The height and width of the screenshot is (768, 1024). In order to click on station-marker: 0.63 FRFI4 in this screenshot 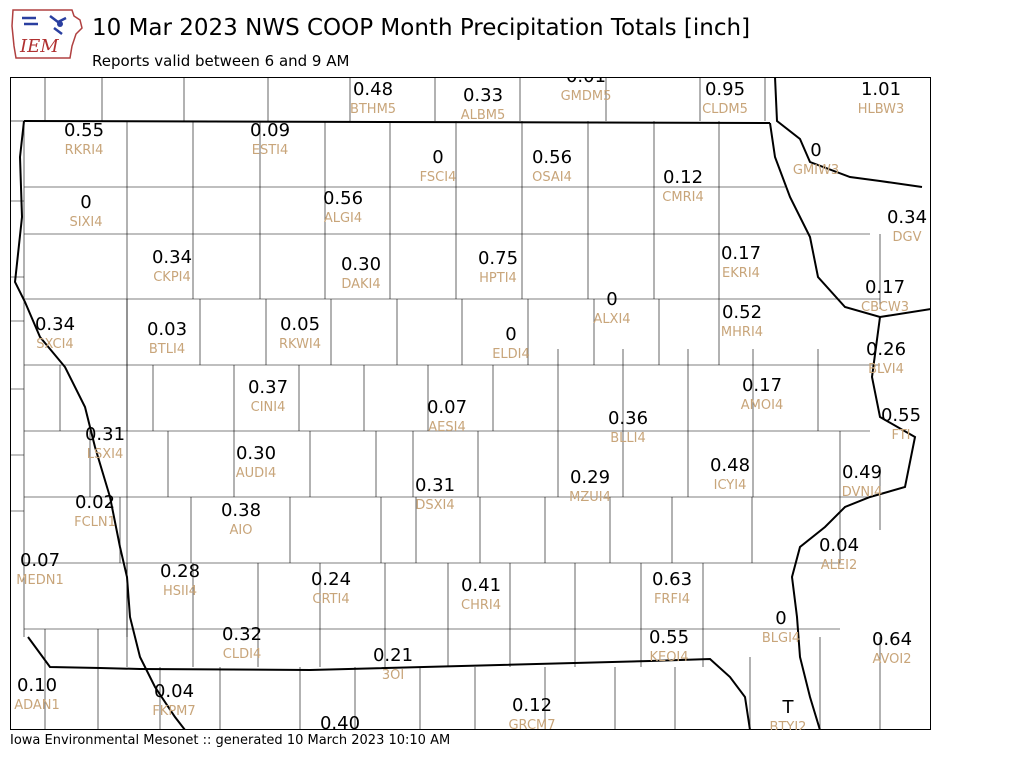, I will do `click(672, 588)`.